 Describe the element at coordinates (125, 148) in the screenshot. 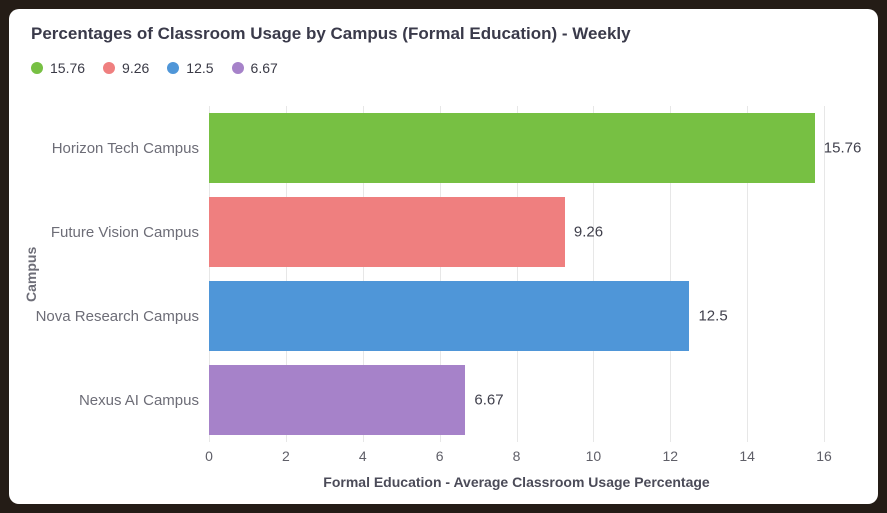

I see `category-label: Horizon Tech Campus` at that location.